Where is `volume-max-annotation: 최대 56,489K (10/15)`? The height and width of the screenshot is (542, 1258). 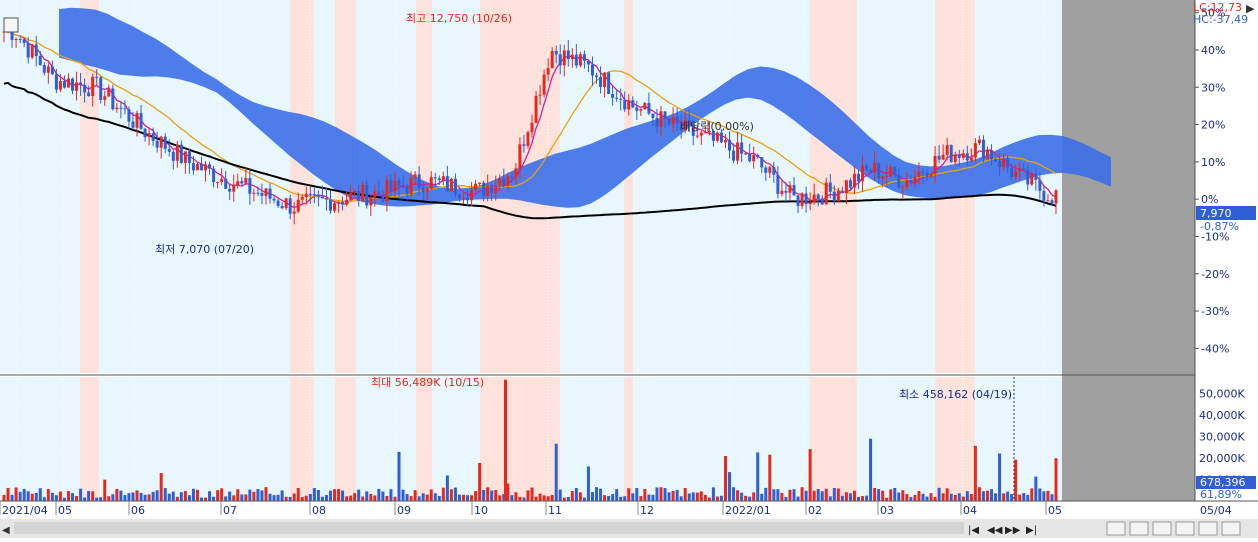
volume-max-annotation: 최대 56,489K (10/15) is located at coordinates (427, 382).